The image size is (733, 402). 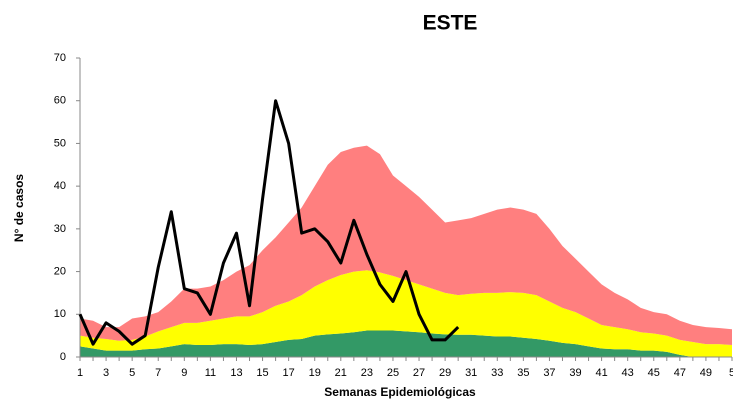 I want to click on y-axis-title: N° de casos, so click(x=19, y=208).